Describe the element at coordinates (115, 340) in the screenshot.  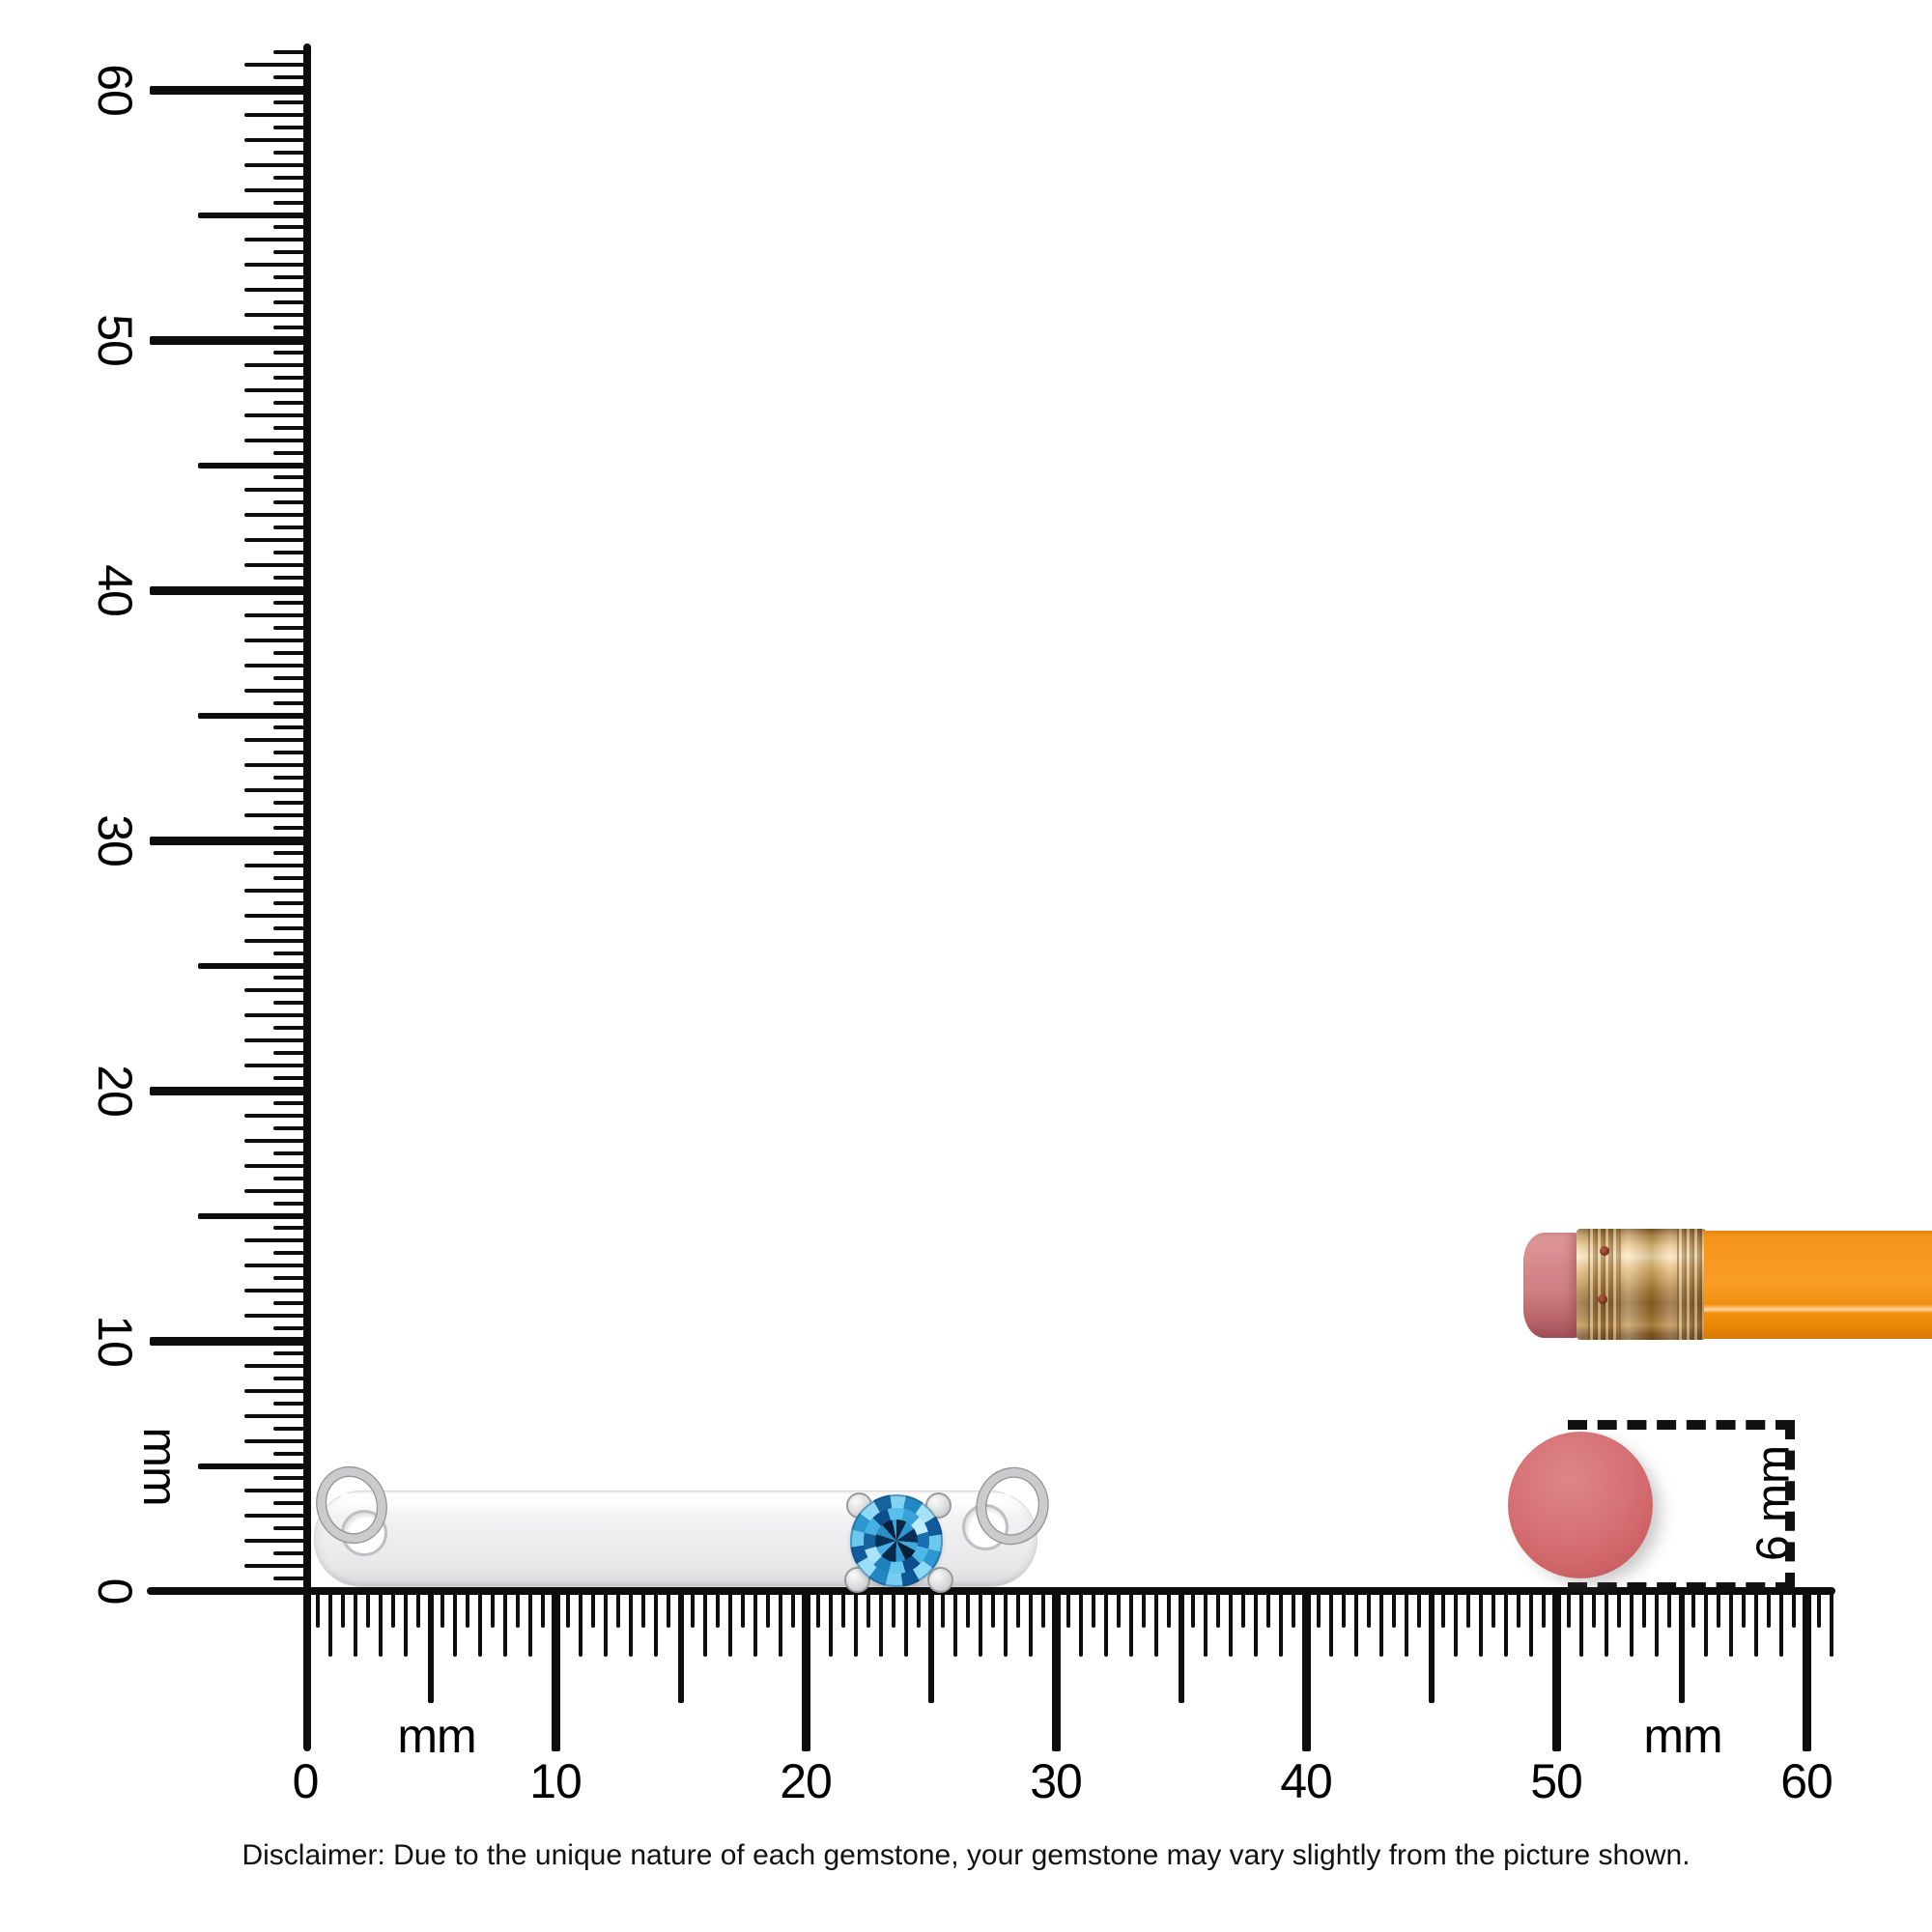
I see `ruler-label: 50` at that location.